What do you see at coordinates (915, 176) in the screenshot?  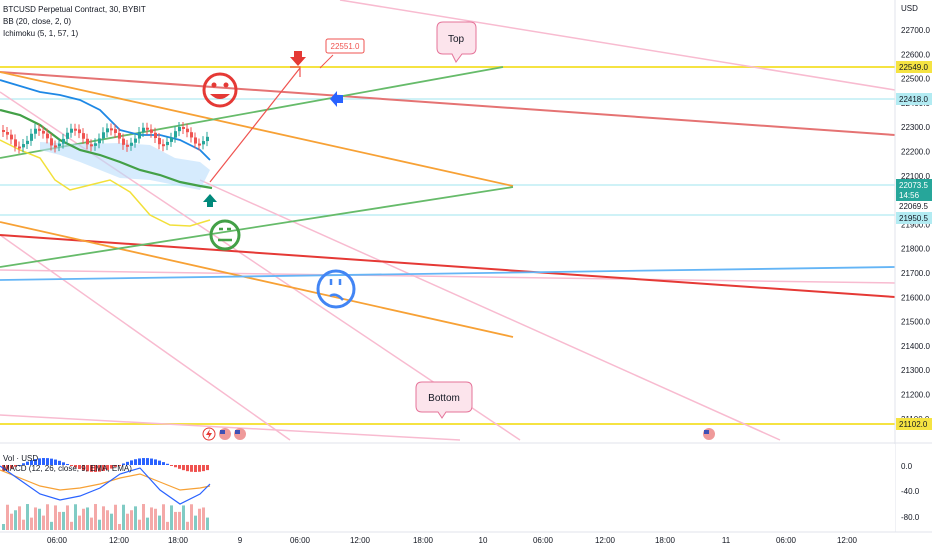 I see `price-tick-label: 22100.0` at bounding box center [915, 176].